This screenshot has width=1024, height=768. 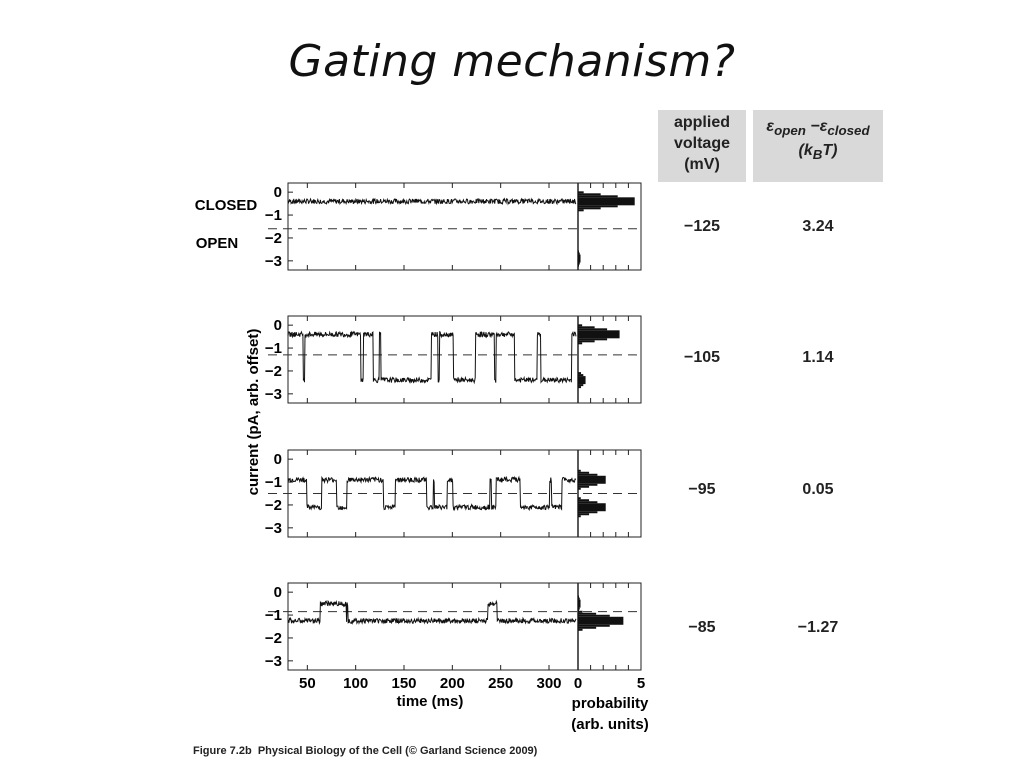 What do you see at coordinates (817, 155) in the screenshot?
I see `units-subscript-b: B` at bounding box center [817, 155].